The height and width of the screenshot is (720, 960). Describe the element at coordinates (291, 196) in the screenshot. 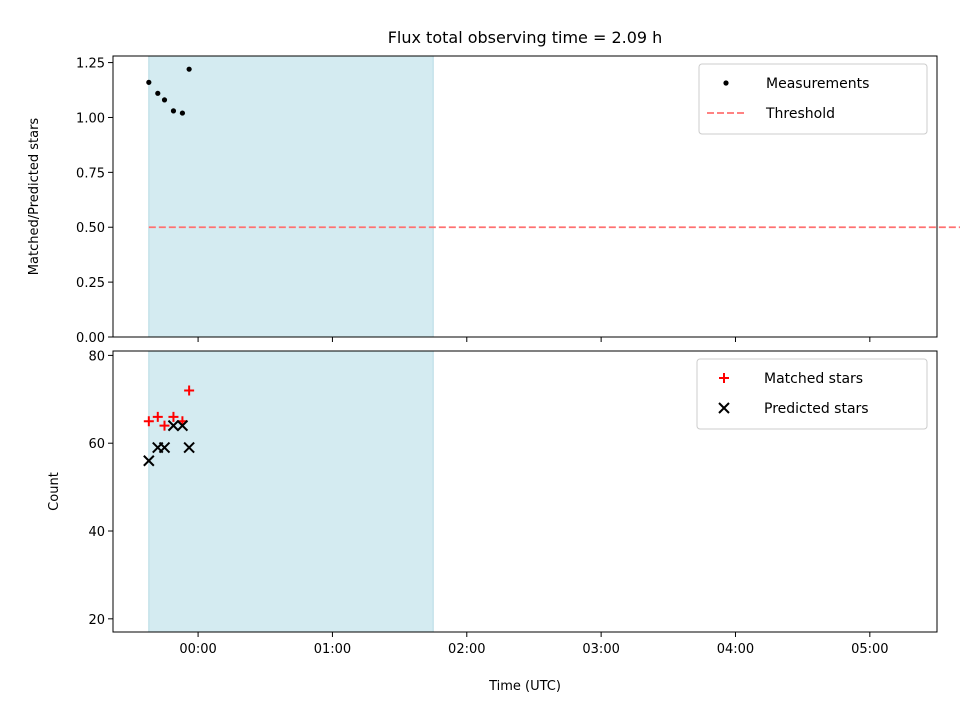

I see `ratio-panel-shaded-region` at that location.